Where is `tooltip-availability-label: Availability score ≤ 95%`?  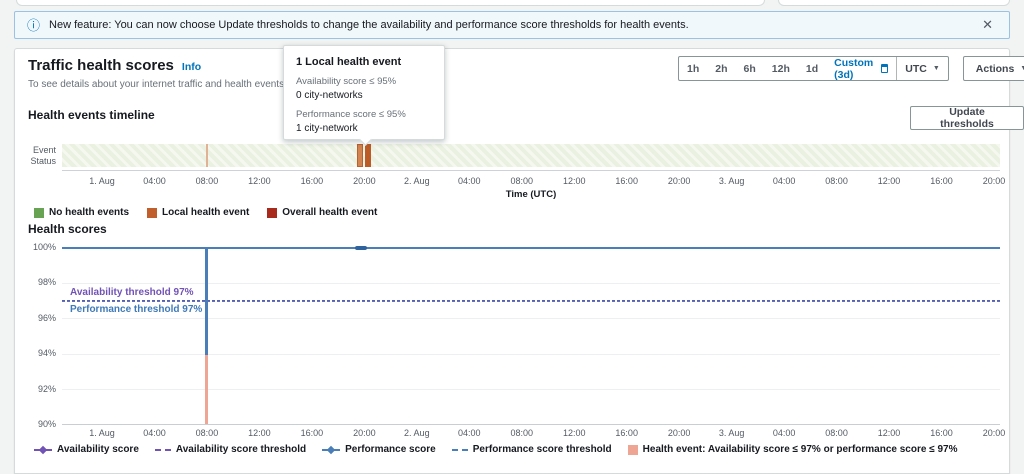 tooltip-availability-label: Availability score ≤ 95% is located at coordinates (346, 81).